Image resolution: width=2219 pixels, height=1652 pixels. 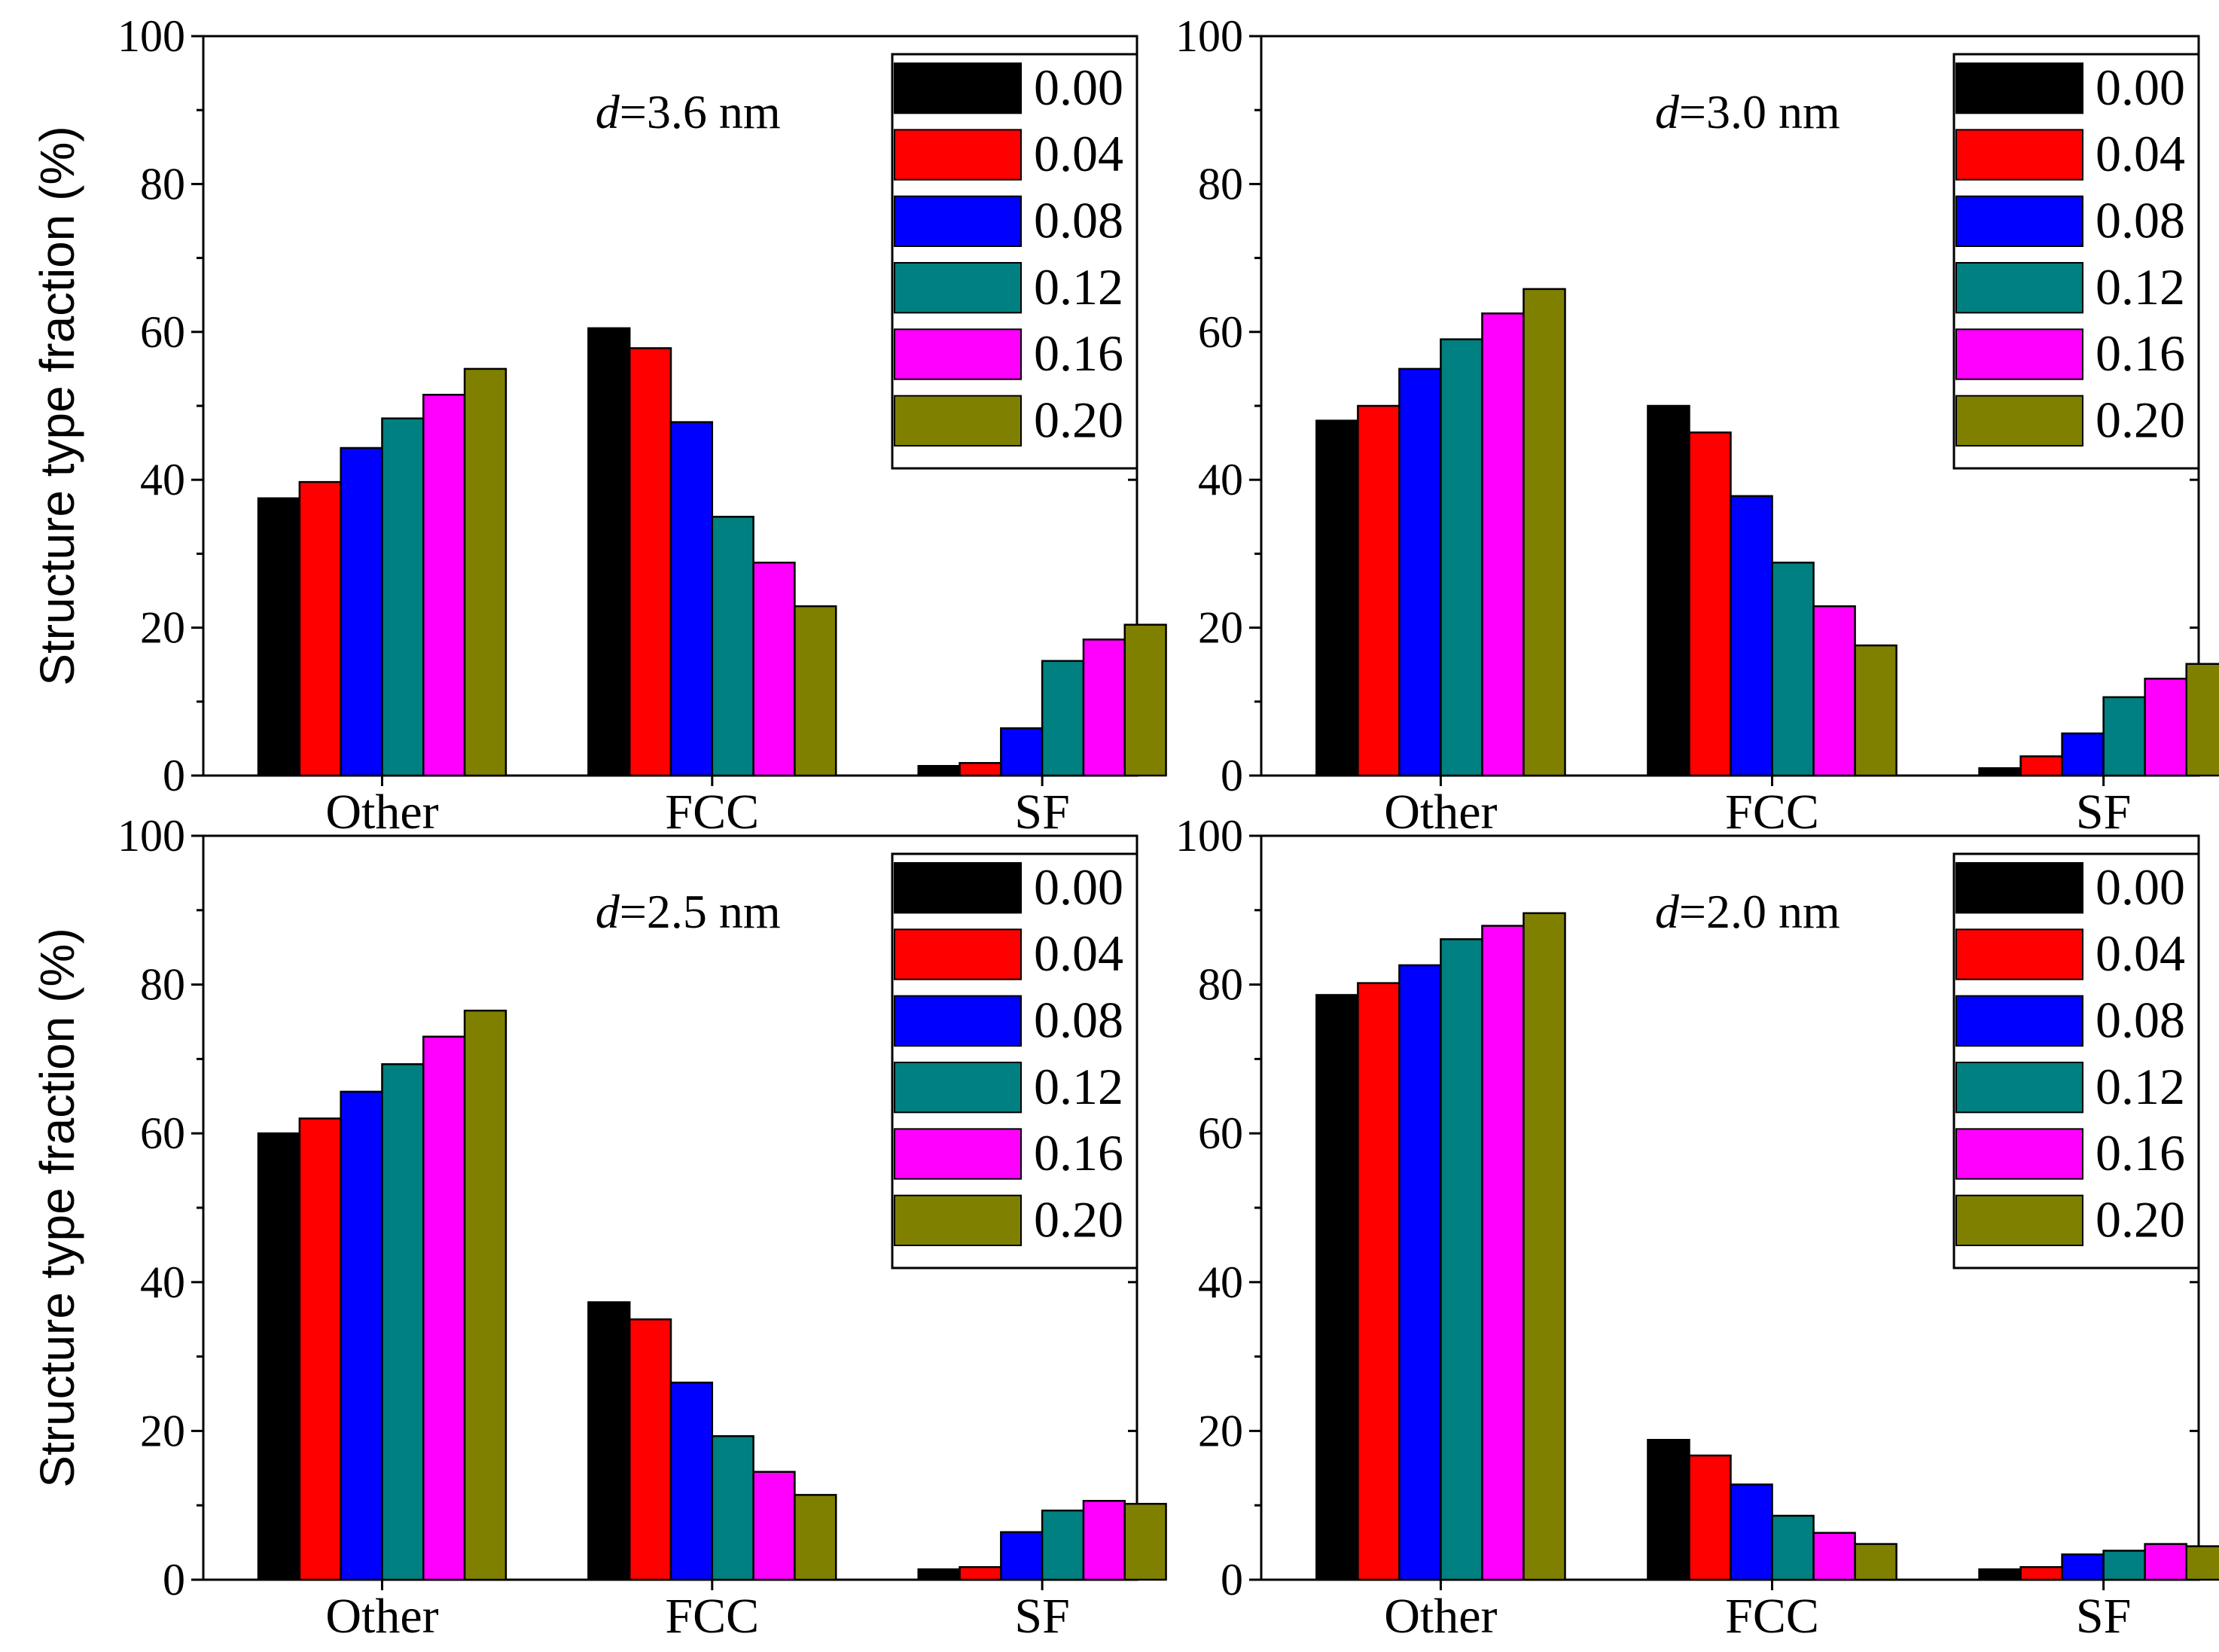 What do you see at coordinates (700, 912) in the screenshot?
I see `diameter-value: =2.5 nm` at bounding box center [700, 912].